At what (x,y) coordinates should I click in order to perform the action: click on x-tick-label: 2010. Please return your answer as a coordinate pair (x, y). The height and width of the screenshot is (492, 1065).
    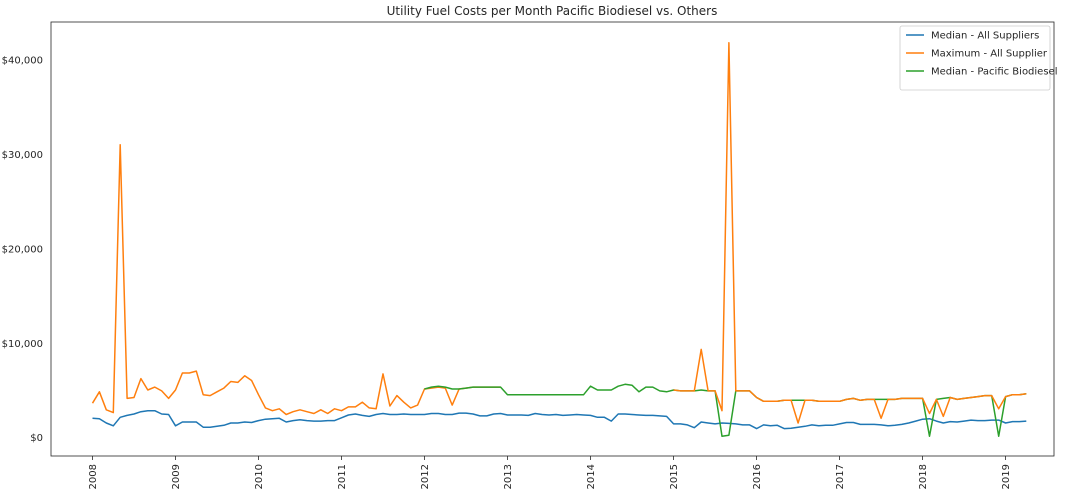
    Looking at the image, I should click on (259, 476).